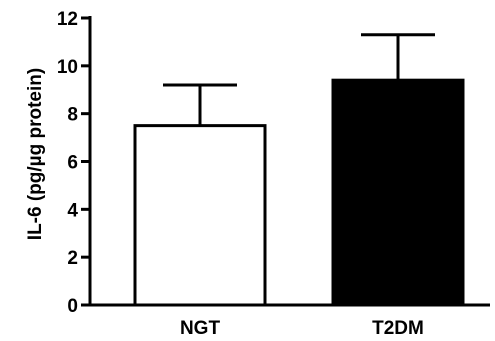  Describe the element at coordinates (398, 328) in the screenshot. I see `x-tick-label-t2dm: T2DM` at that location.